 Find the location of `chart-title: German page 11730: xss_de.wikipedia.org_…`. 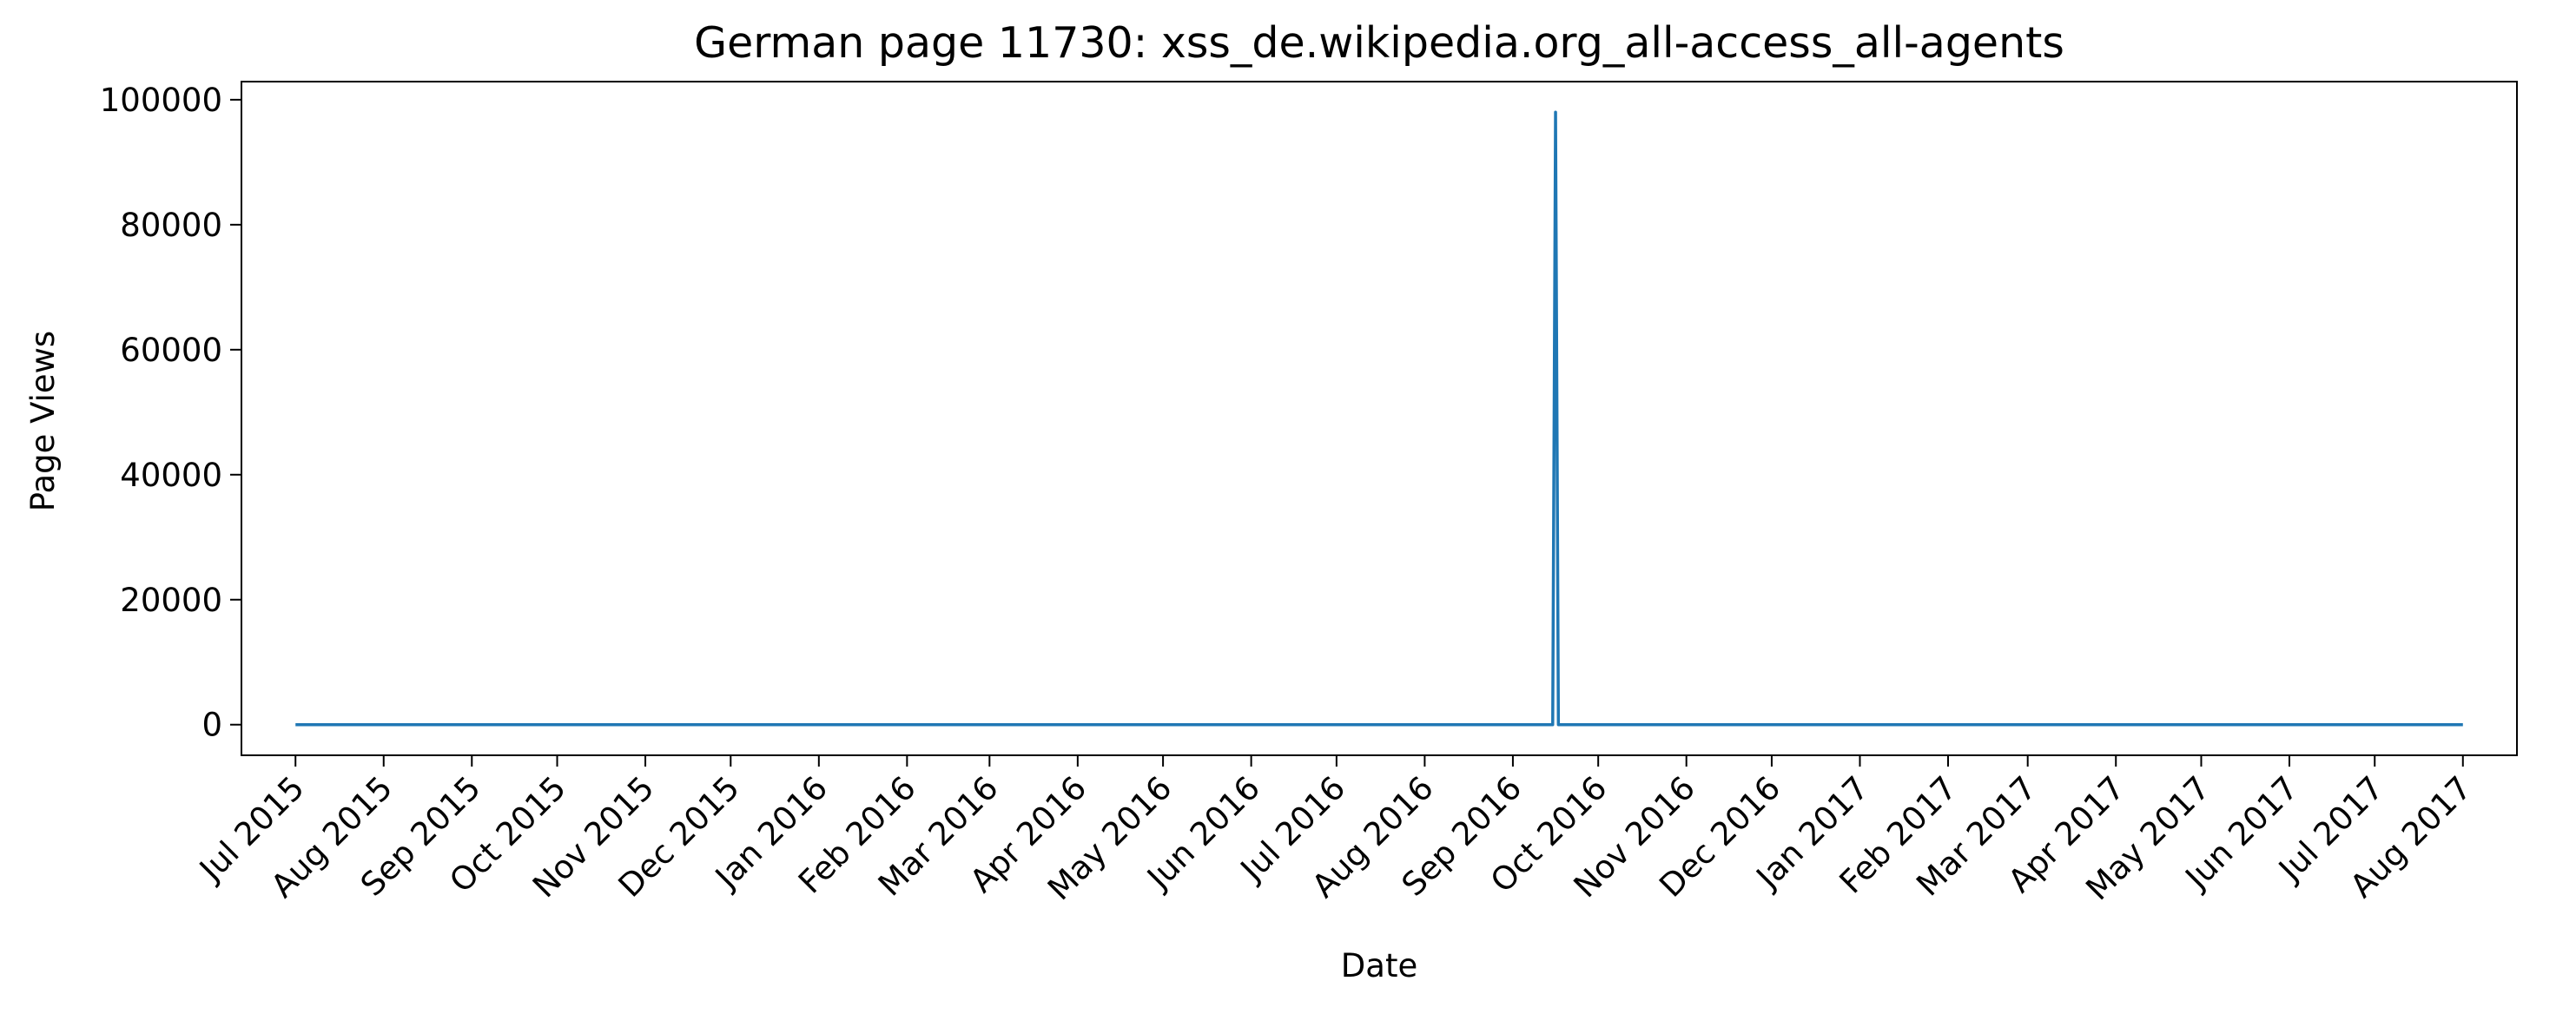

chart-title: German page 11730: xss_de.wikipedia.org_… is located at coordinates (1379, 43).